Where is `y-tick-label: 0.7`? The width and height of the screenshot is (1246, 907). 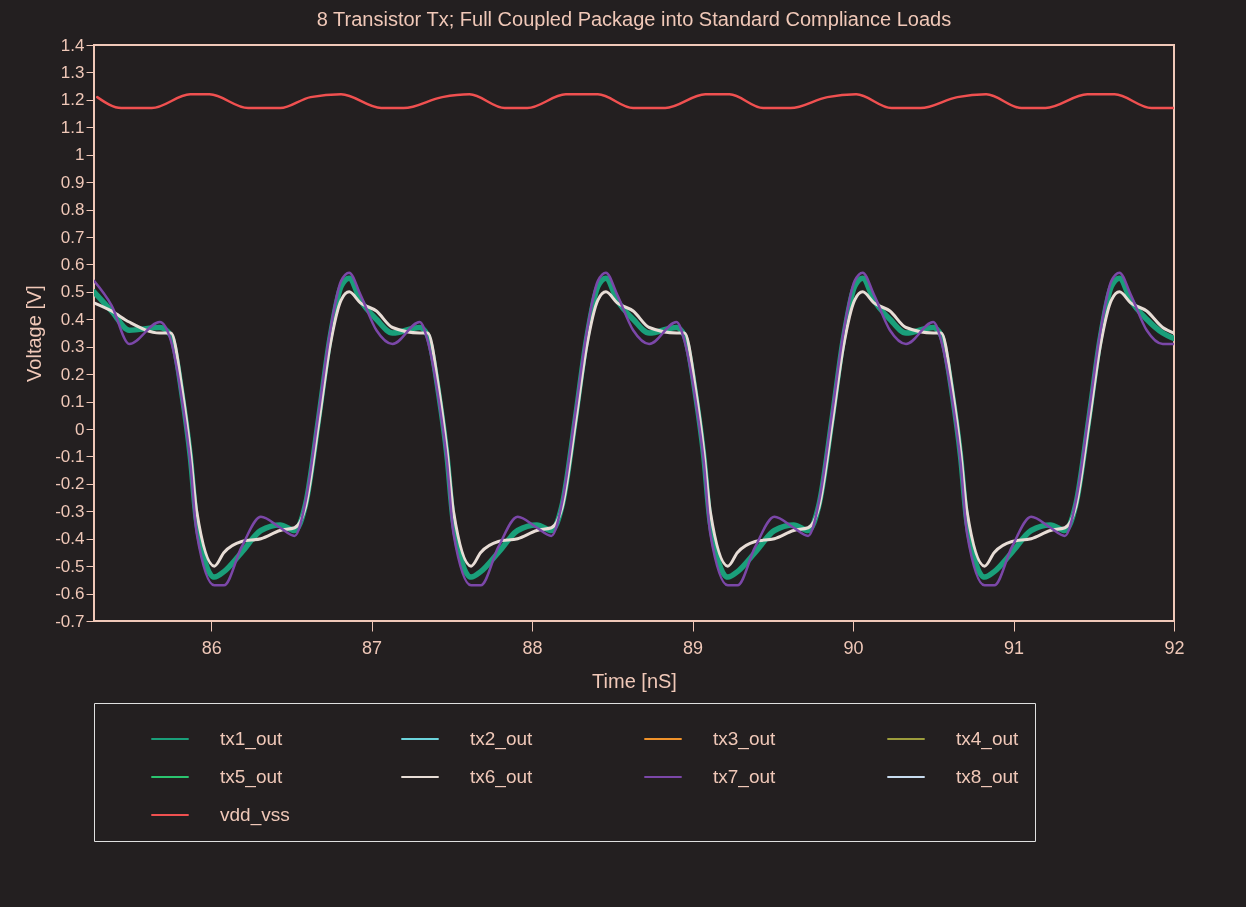 y-tick-label: 0.7 is located at coordinates (72, 237).